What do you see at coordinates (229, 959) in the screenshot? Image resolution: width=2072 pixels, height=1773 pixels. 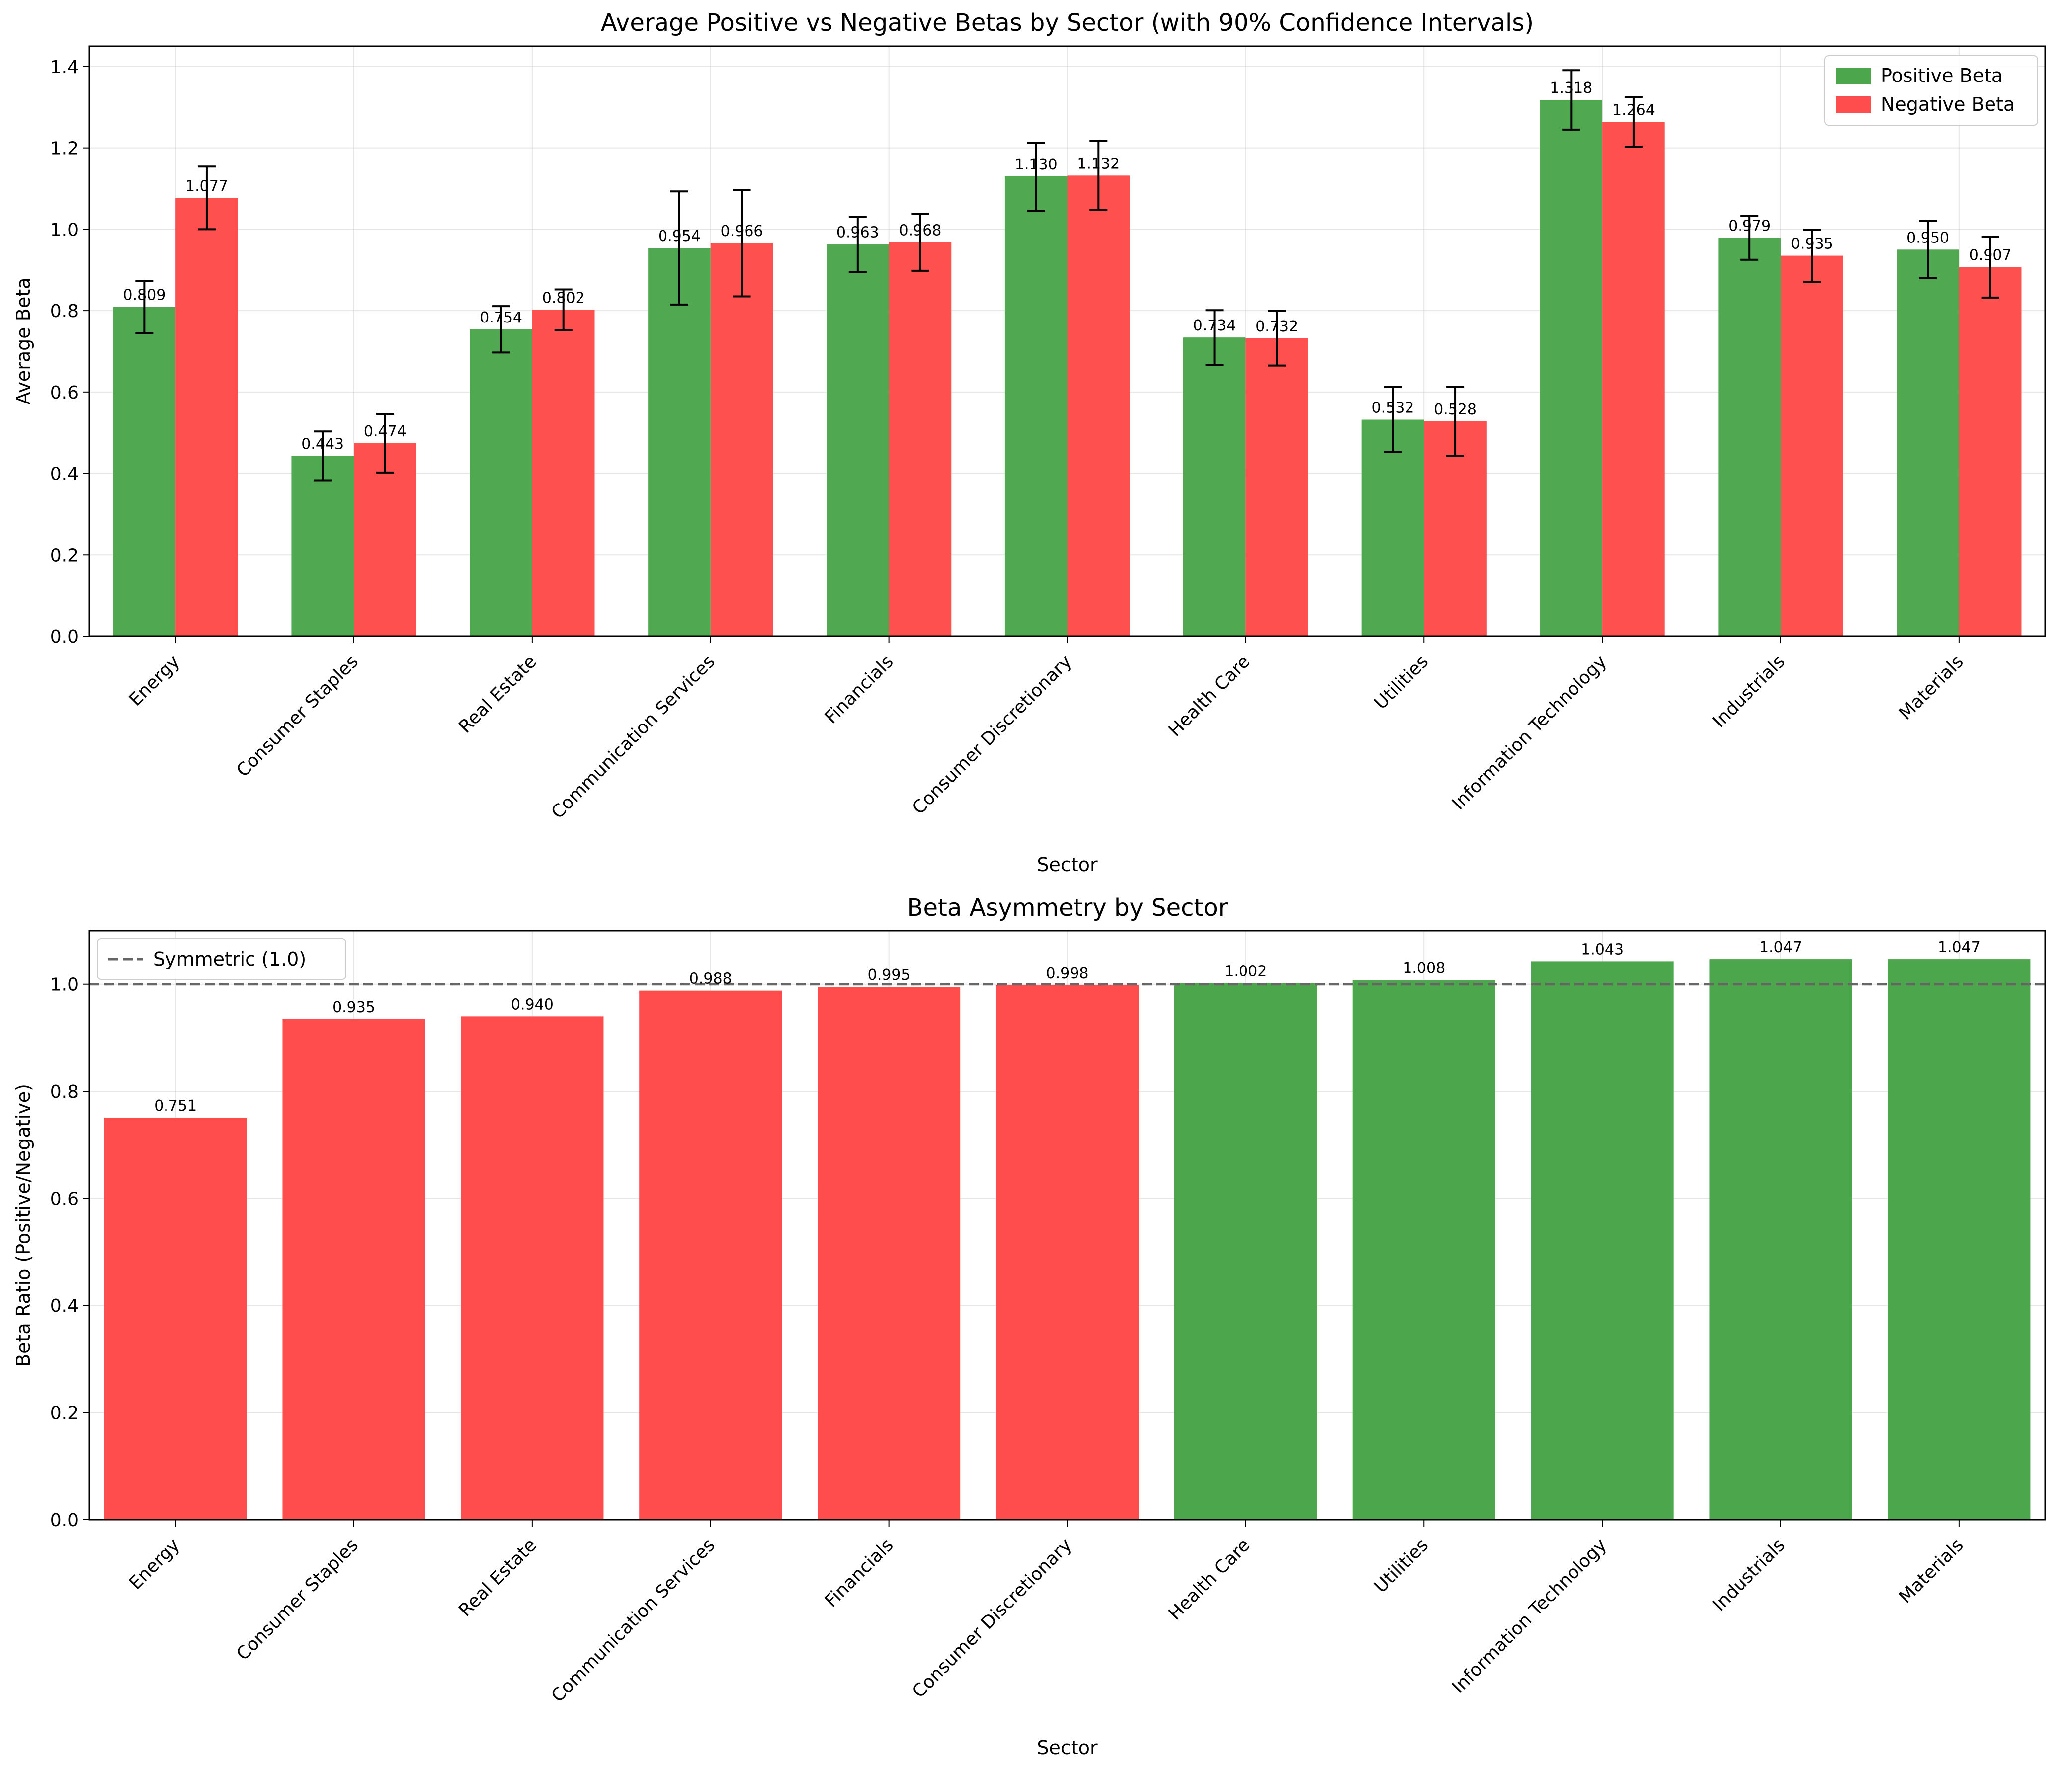 I see `legend-label-symmetric: Symmetric (1.0)` at bounding box center [229, 959].